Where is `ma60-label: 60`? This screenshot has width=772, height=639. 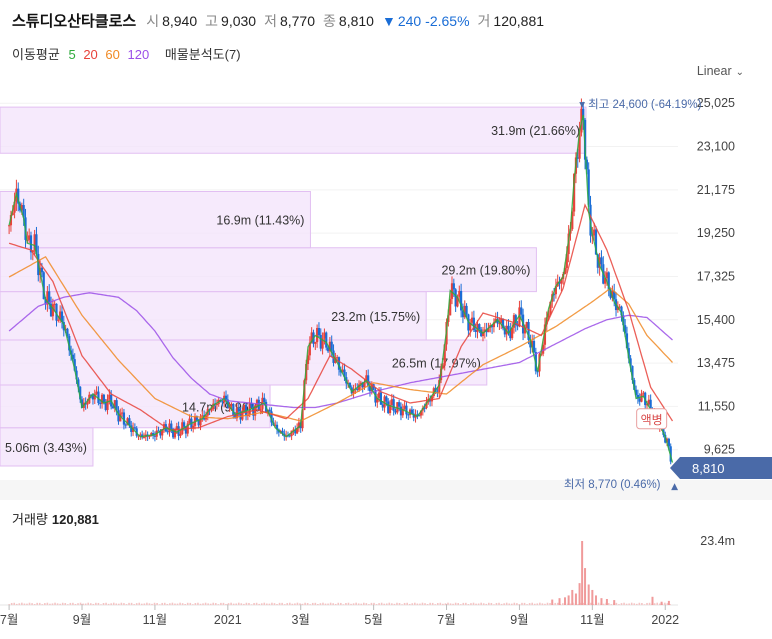
ma60-label: 60 is located at coordinates (112, 54).